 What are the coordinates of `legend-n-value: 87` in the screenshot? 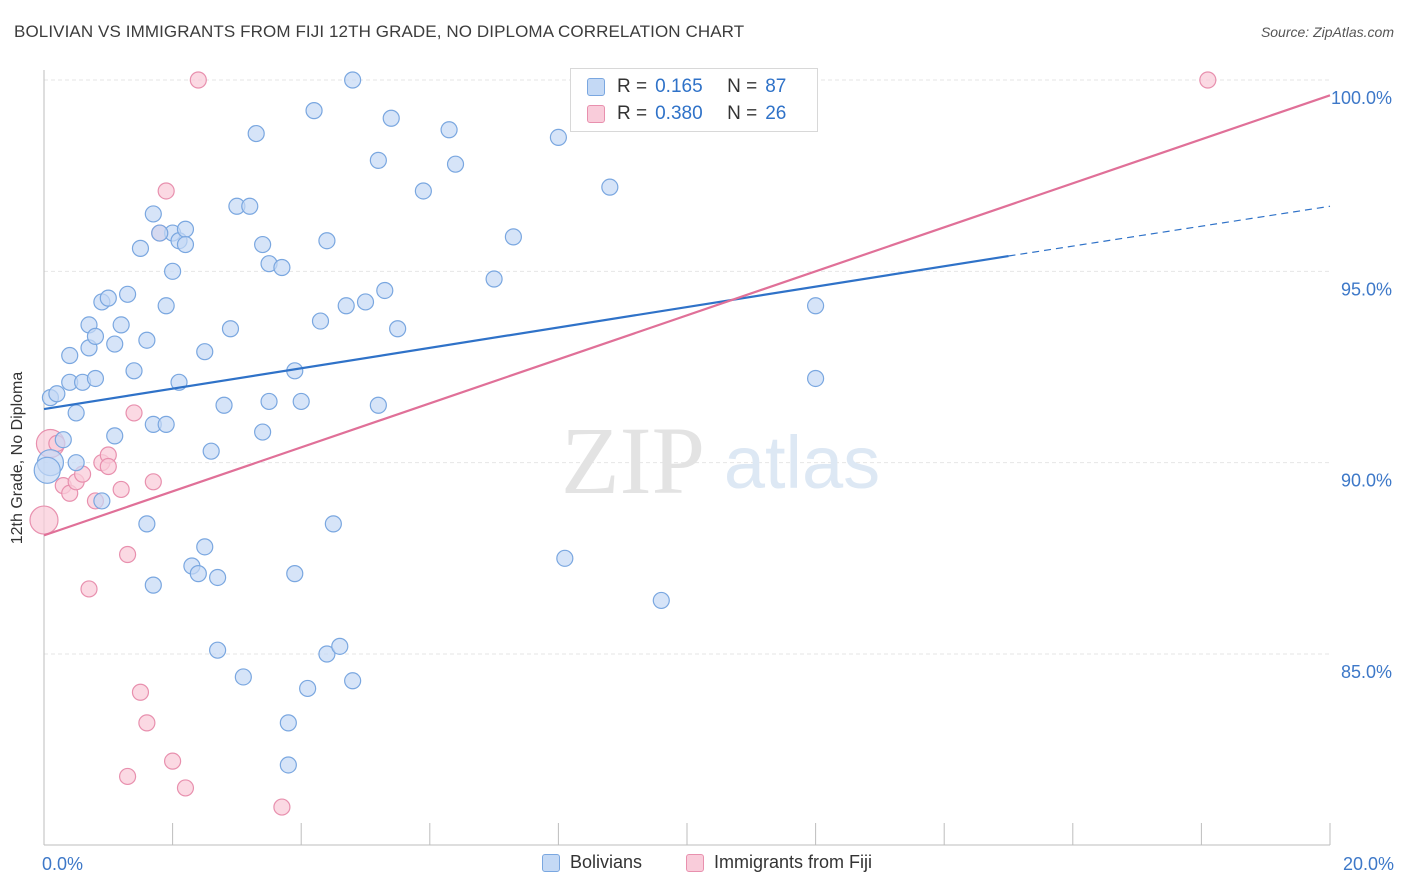 It's located at (776, 86).